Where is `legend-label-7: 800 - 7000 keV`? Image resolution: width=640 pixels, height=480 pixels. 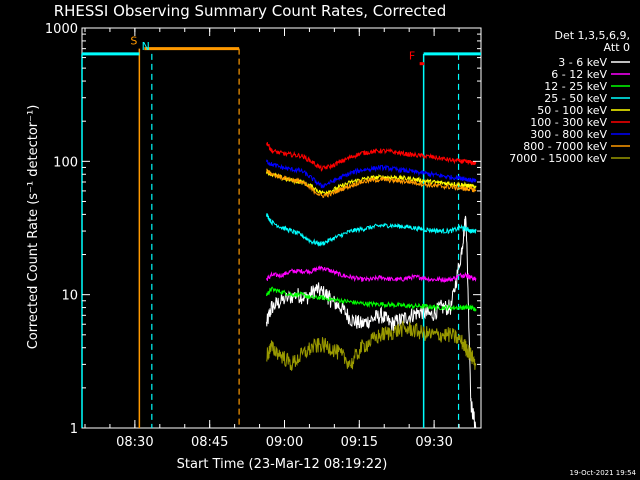 legend-label-7: 800 - 7000 keV is located at coordinates (565, 146).